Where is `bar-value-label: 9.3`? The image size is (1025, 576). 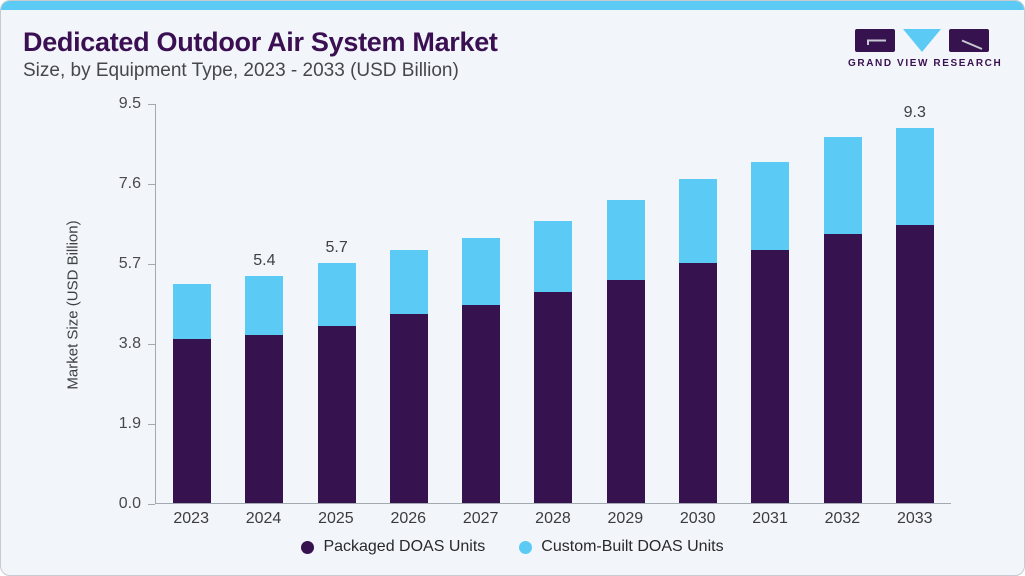
bar-value-label: 9.3 is located at coordinates (914, 112).